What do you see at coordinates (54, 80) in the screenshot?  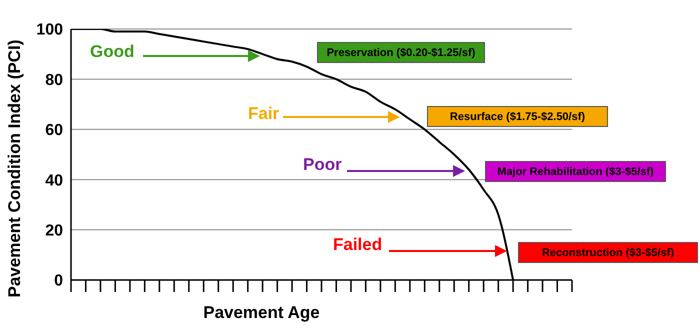 I see `y-tick-label: 80` at bounding box center [54, 80].